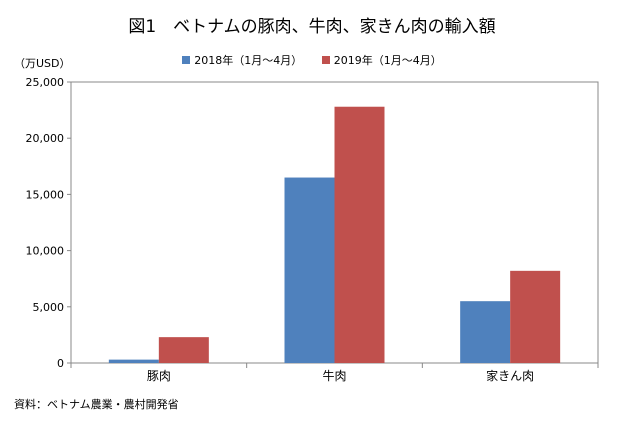 This screenshot has height=421, width=624. Describe the element at coordinates (325, 60) in the screenshot. I see `legend-swatch-2019` at that location.